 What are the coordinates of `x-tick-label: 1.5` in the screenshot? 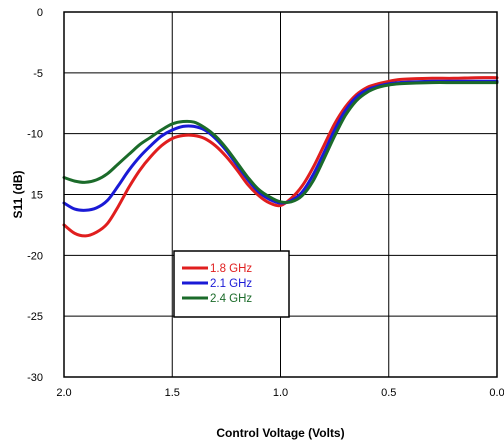 It's located at (172, 393).